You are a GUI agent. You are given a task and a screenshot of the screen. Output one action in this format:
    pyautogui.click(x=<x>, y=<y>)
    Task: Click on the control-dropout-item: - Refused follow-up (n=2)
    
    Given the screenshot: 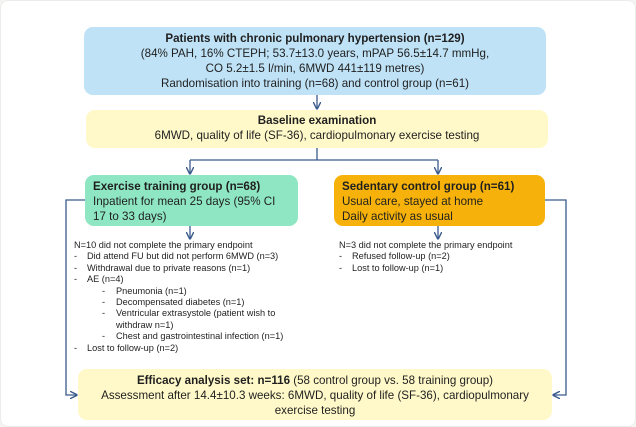 What is the action you would take?
    pyautogui.click(x=425, y=256)
    